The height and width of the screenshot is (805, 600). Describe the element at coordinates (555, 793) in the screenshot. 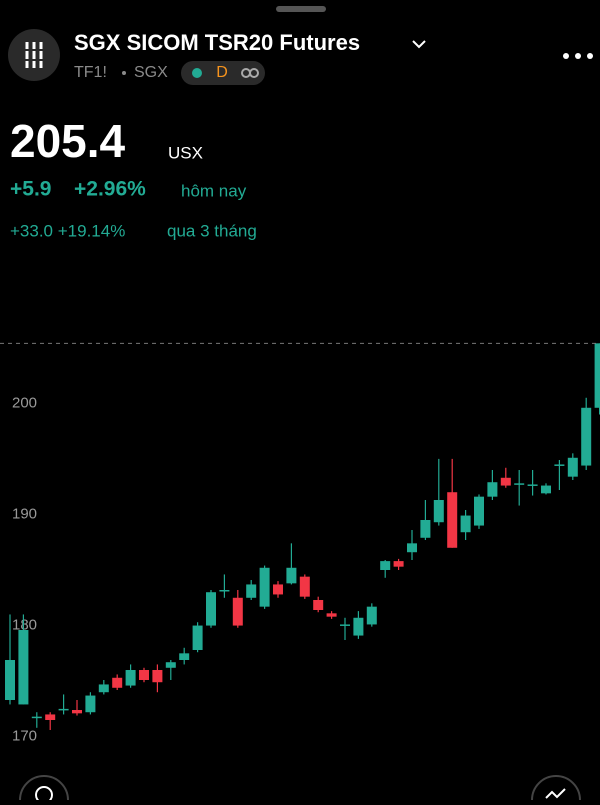

I see `chart-icon` at that location.